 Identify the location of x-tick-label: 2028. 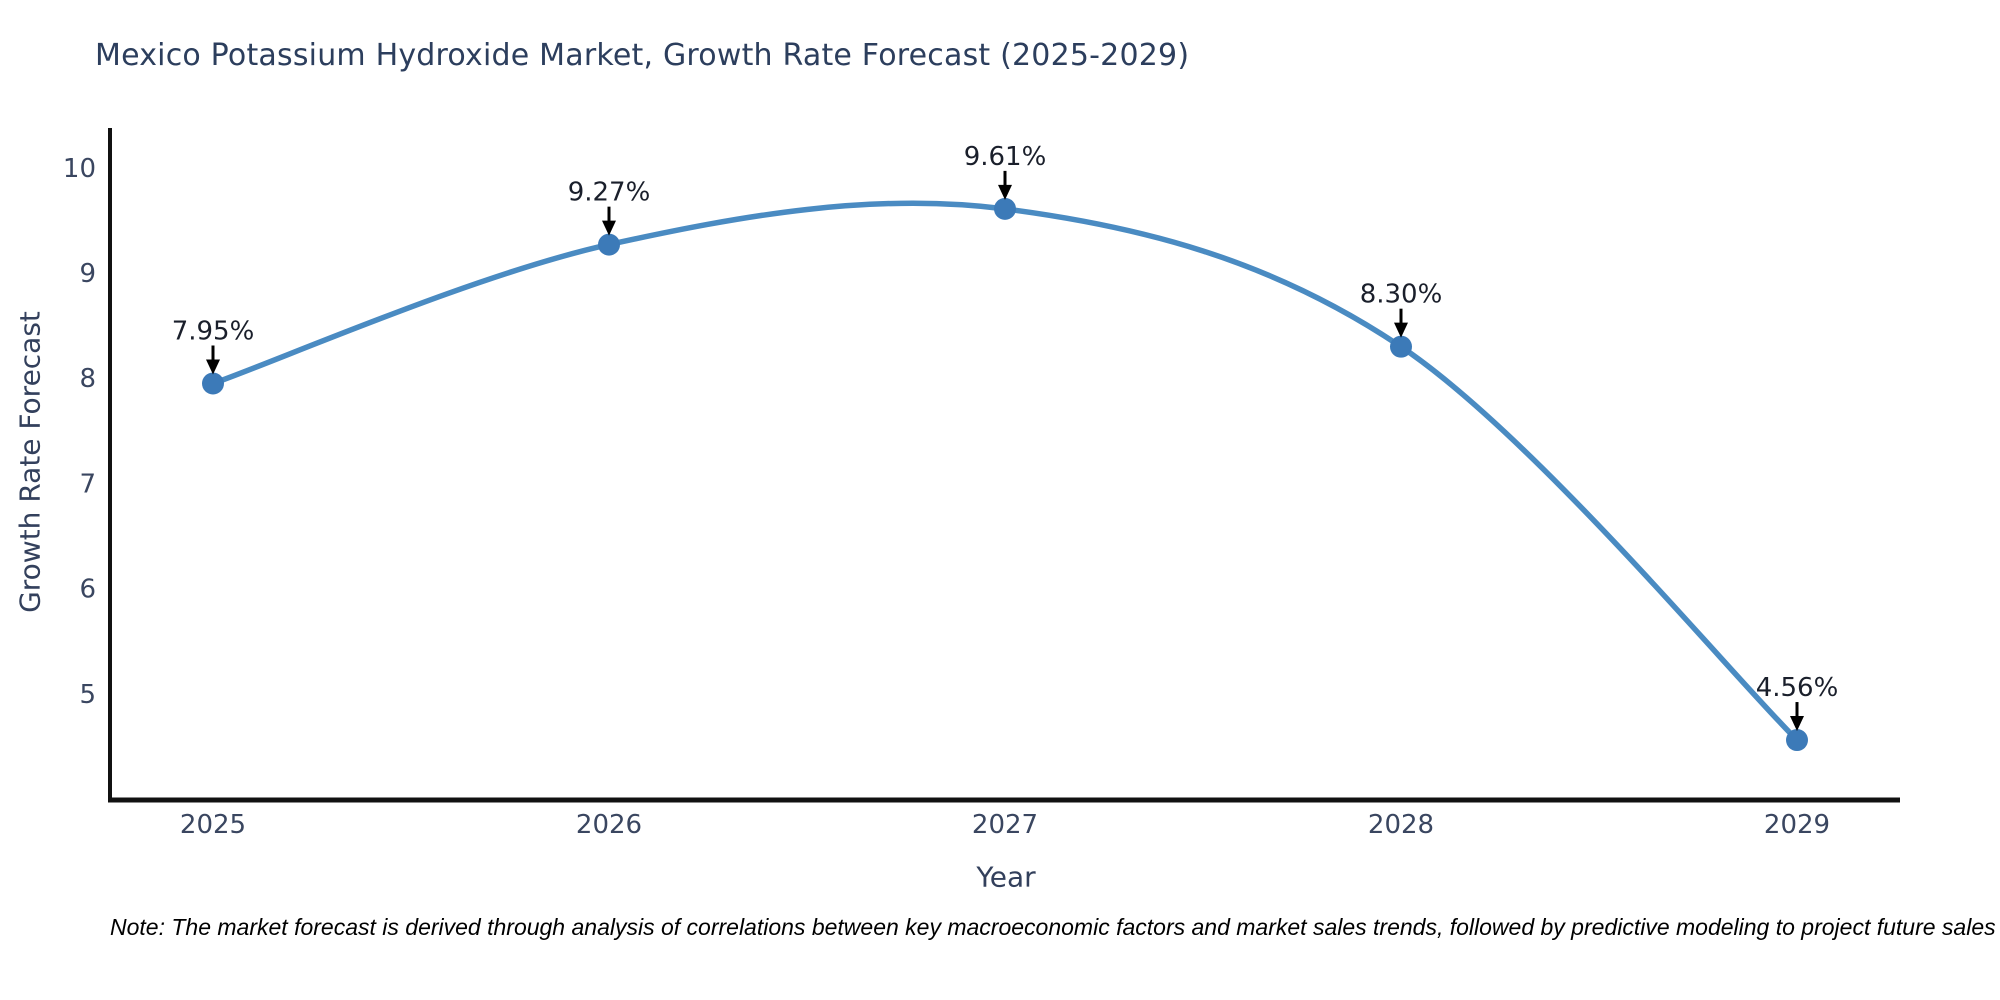
(1401, 825).